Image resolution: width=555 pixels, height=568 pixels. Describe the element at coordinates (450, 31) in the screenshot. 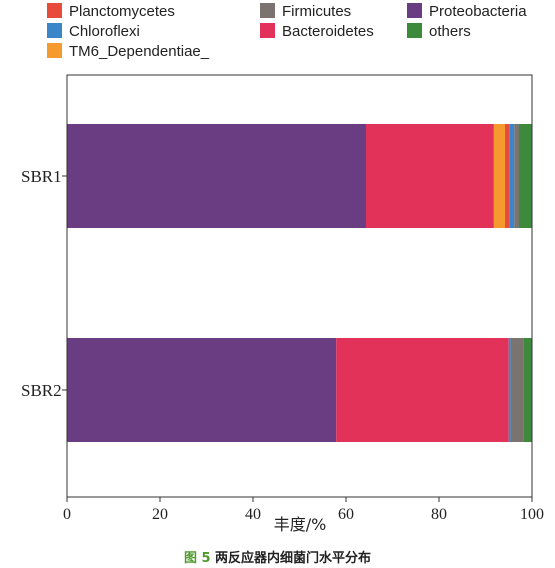

I see `legend-label: others` at that location.